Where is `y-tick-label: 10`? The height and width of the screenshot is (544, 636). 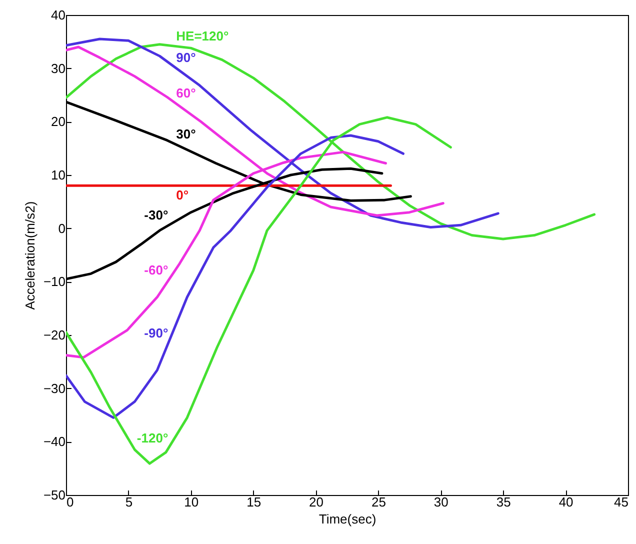 y-tick-label: 10 is located at coordinates (58, 175).